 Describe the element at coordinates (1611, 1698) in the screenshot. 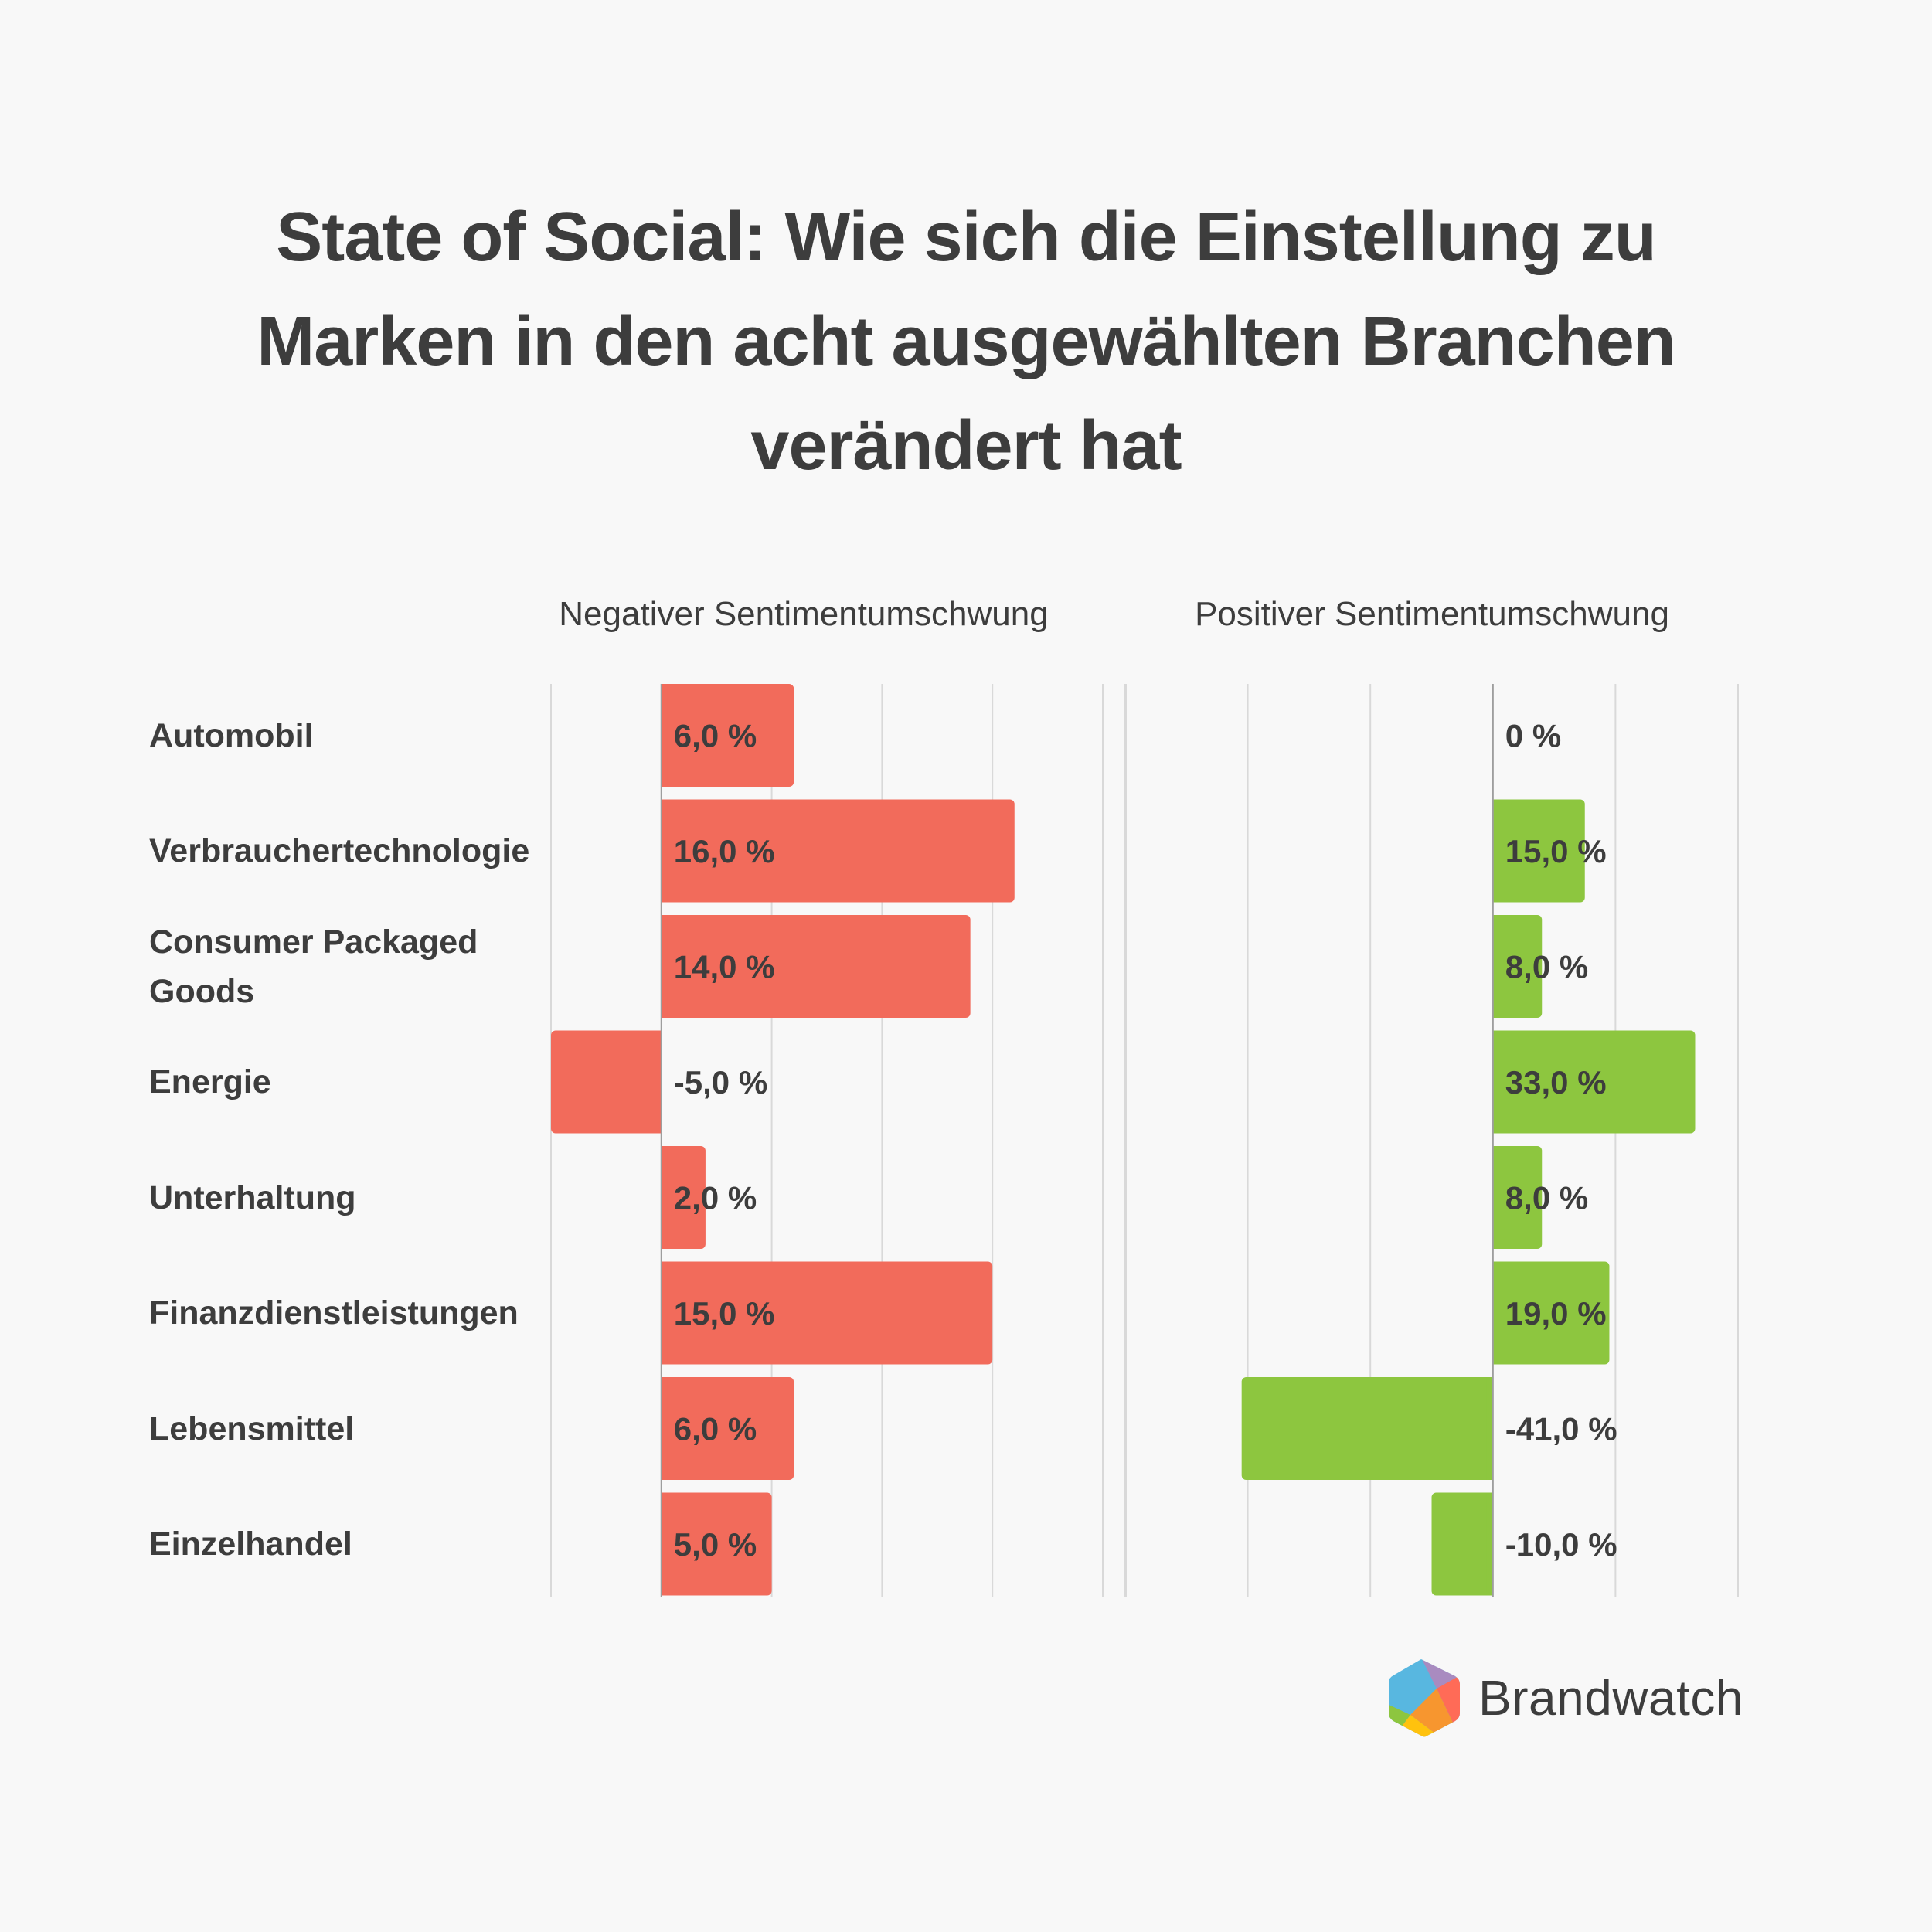

I see `brand-name: Brandwatch` at that location.